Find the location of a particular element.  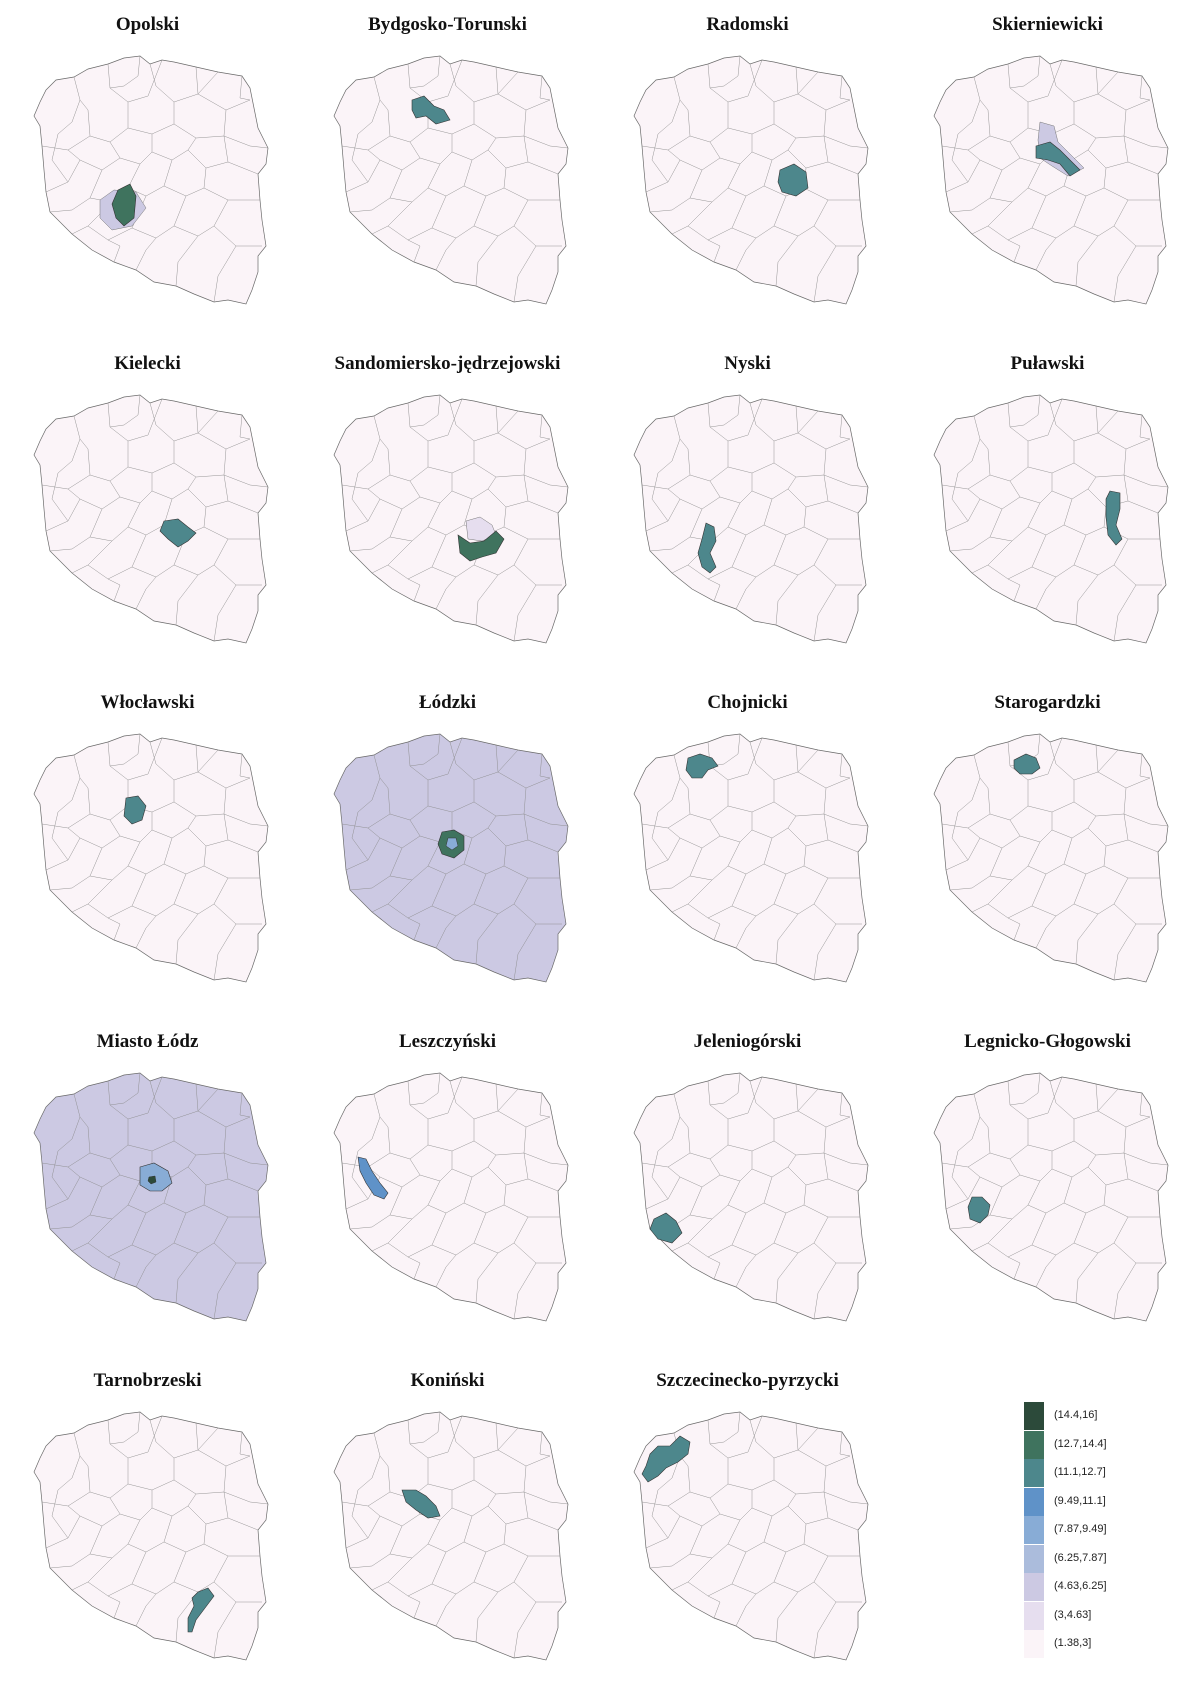

panel-title: Puławski is located at coordinates (1047, 363).